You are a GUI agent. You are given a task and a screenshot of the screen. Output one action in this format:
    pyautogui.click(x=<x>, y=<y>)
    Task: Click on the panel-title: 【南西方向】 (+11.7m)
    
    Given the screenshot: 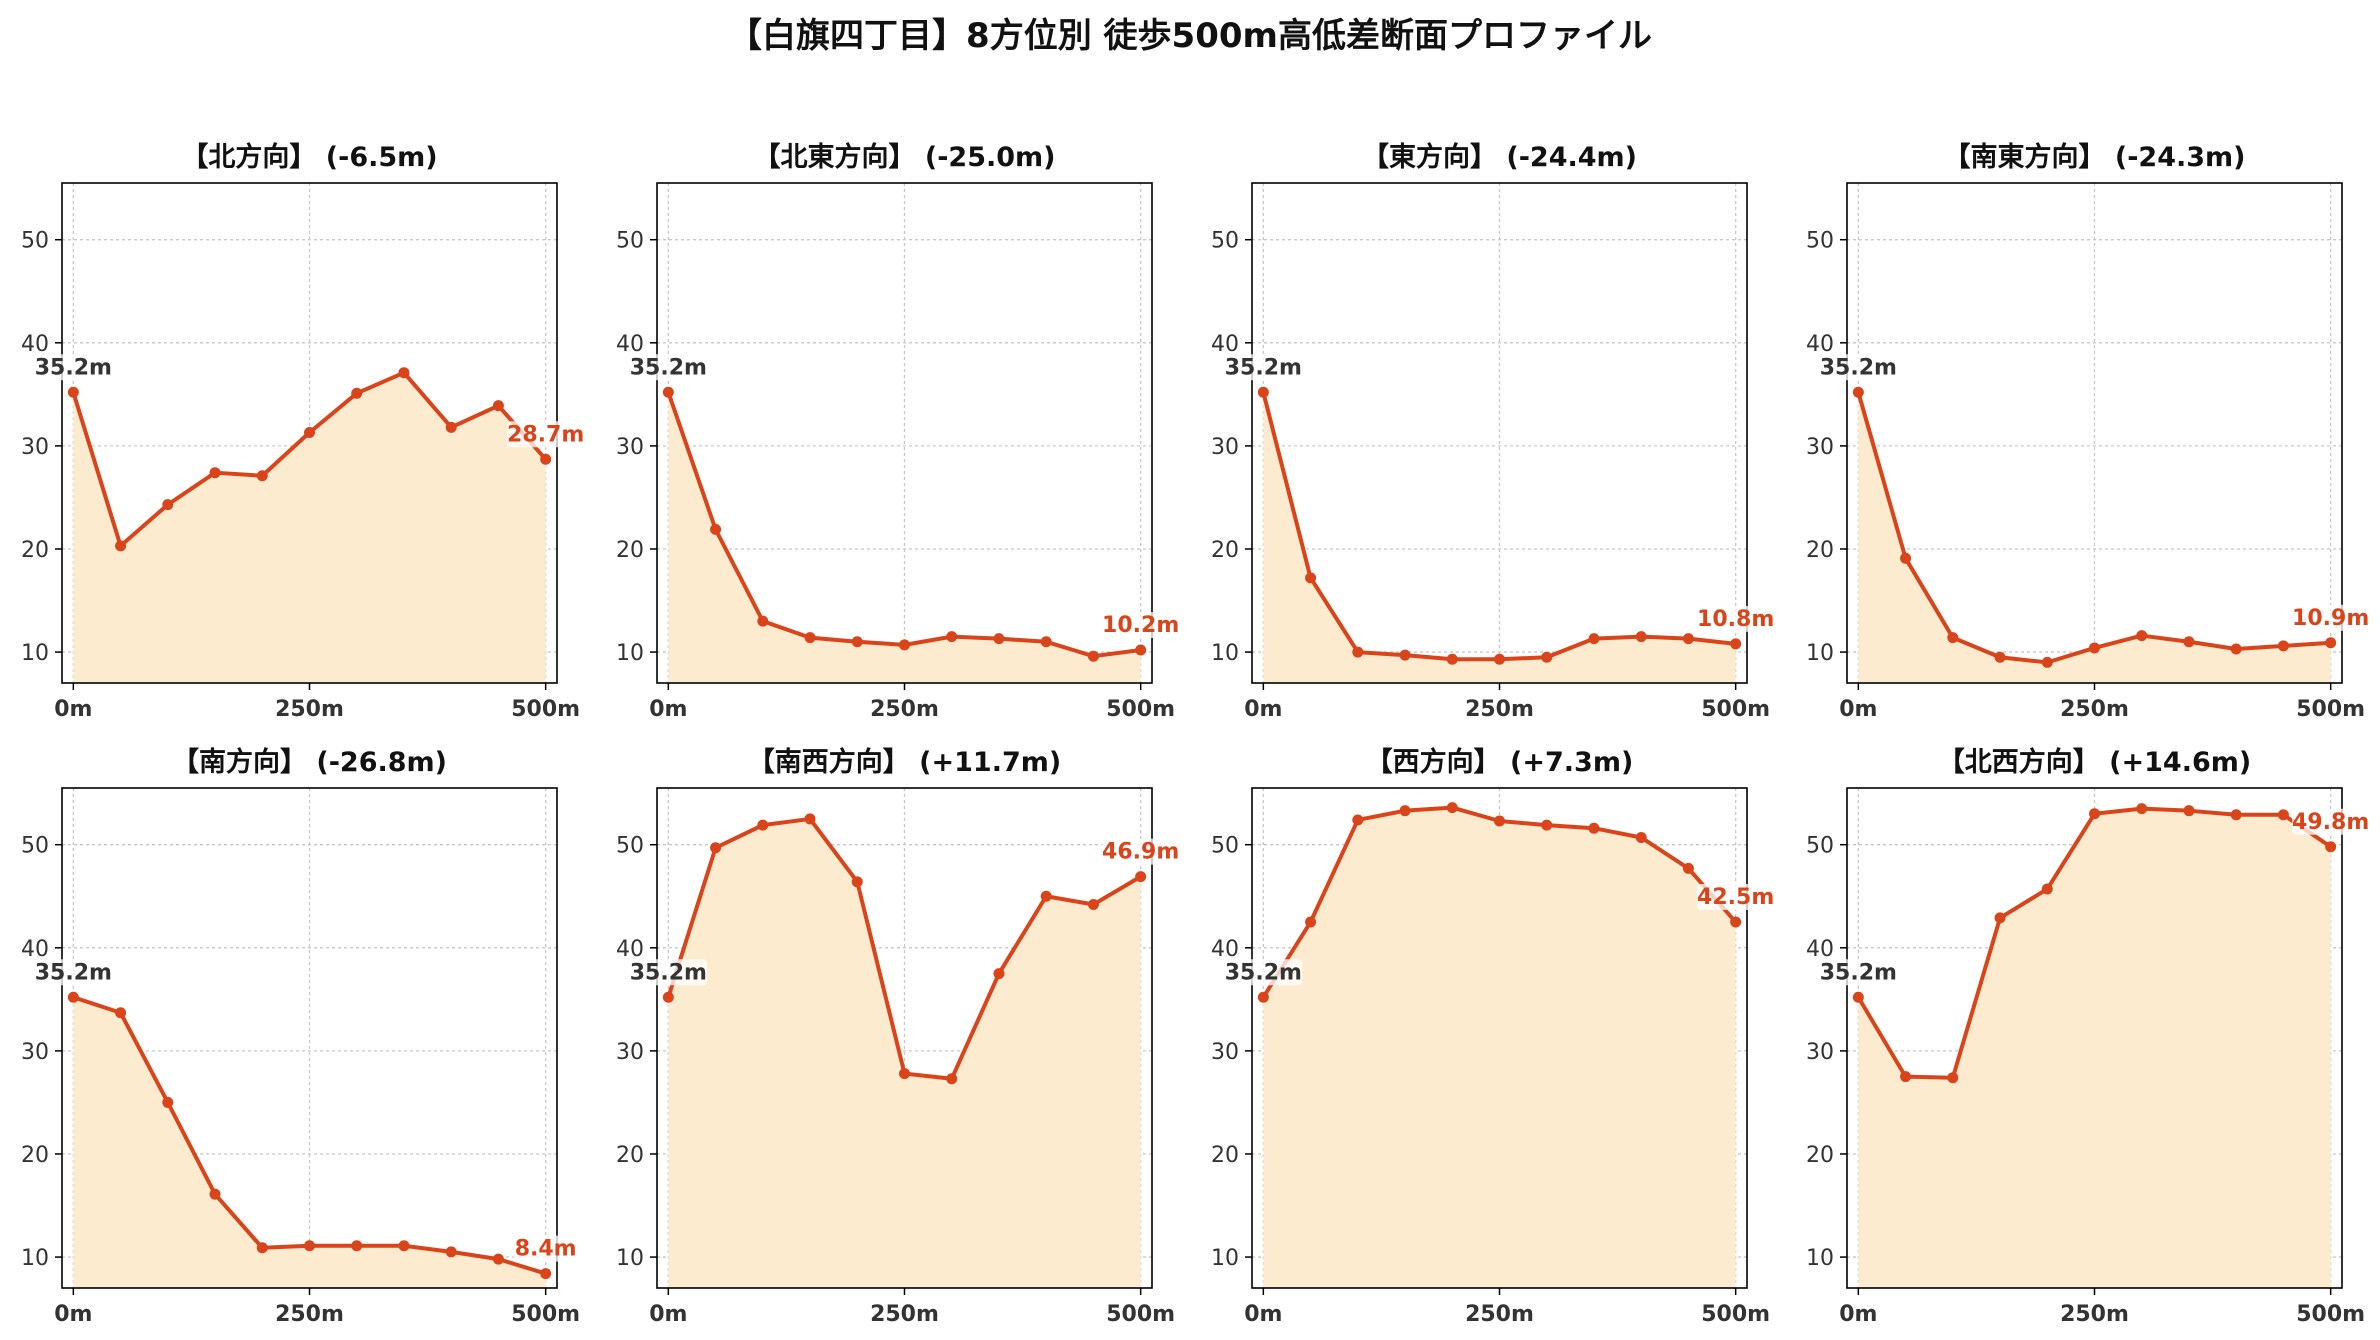 What is the action you would take?
    pyautogui.click(x=904, y=762)
    